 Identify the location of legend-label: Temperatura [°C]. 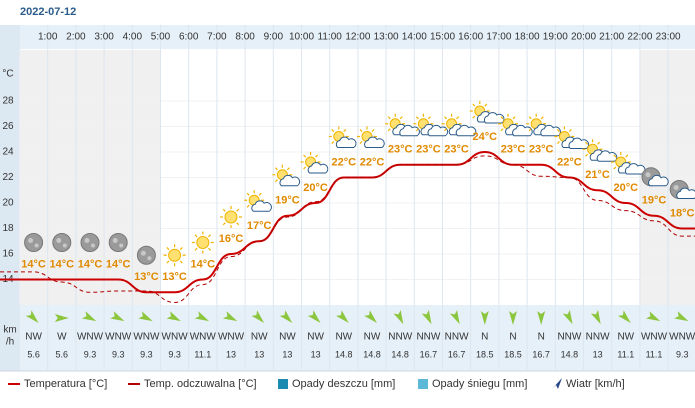
(65, 384).